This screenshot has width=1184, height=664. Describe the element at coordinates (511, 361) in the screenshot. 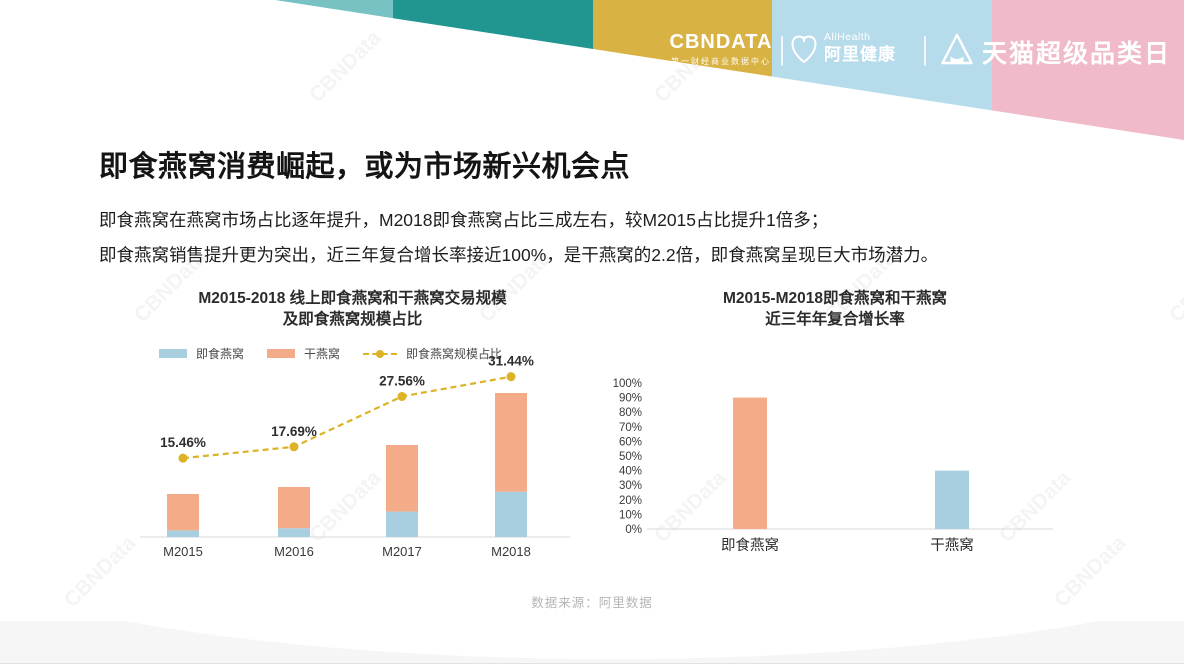

I see `svg-text: 31.44%` at that location.